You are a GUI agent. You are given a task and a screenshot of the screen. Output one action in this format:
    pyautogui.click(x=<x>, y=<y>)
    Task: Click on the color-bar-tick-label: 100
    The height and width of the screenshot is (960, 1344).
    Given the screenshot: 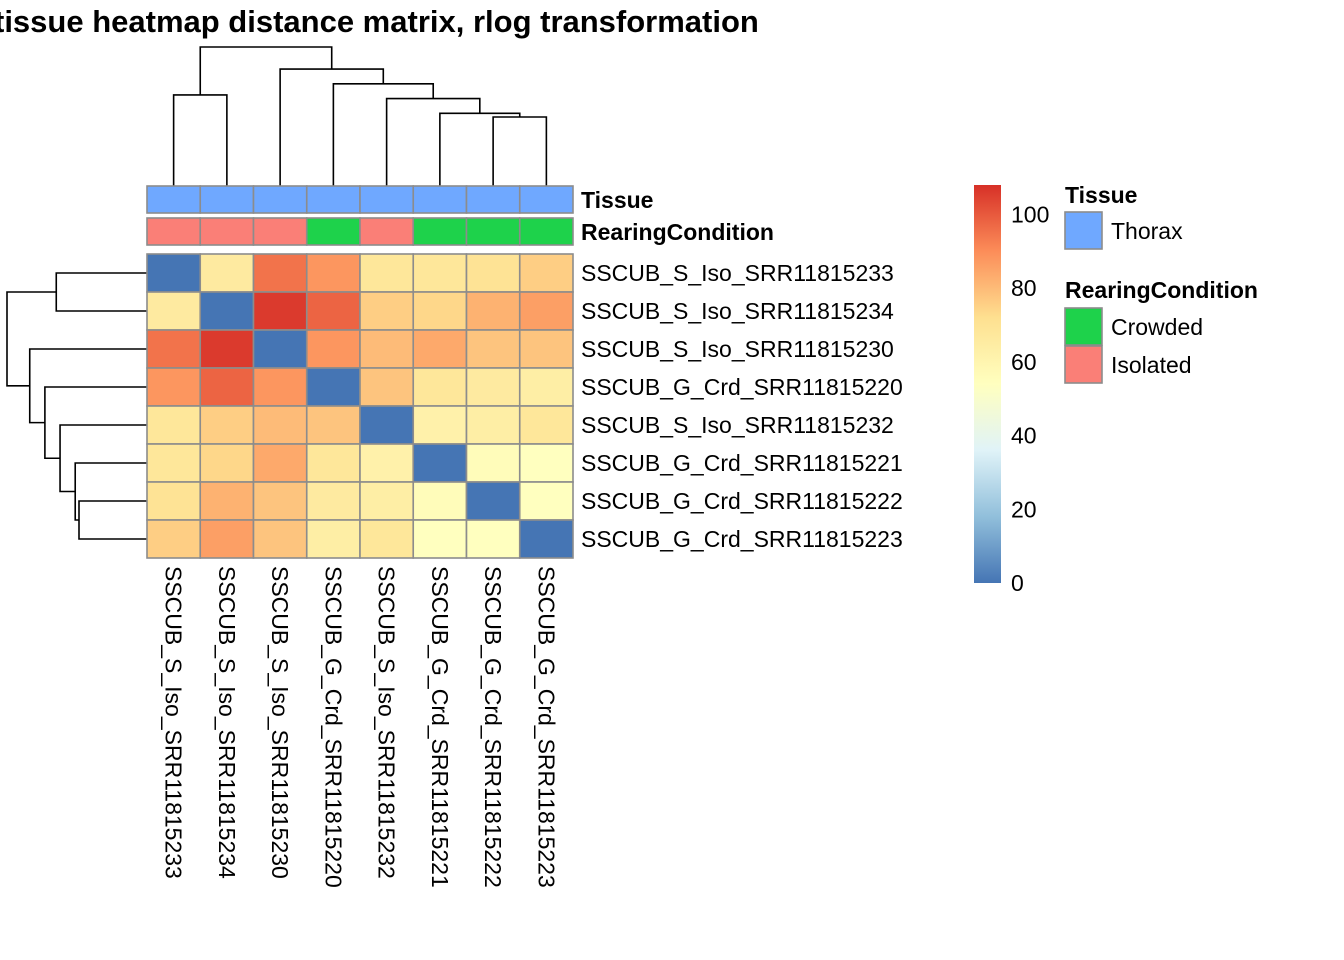 What is the action you would take?
    pyautogui.click(x=1030, y=214)
    